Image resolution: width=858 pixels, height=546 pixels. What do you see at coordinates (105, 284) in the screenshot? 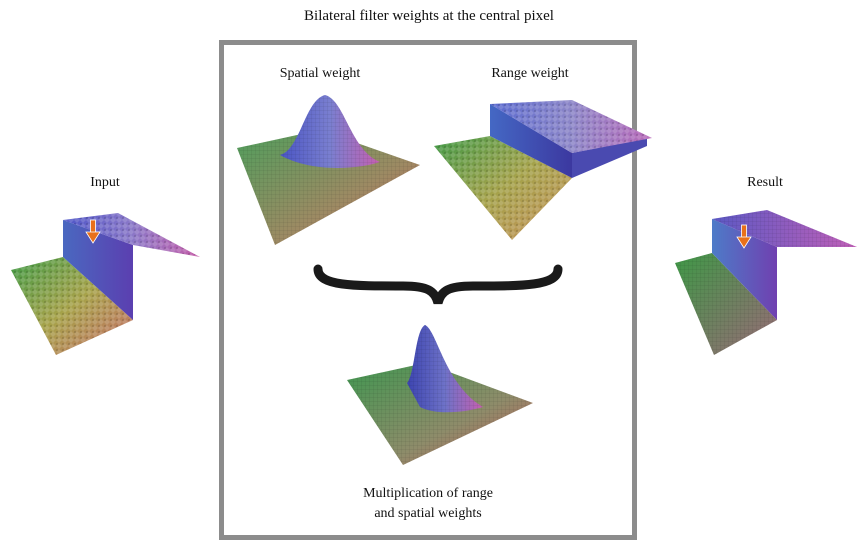
I see `input-surface` at bounding box center [105, 284].